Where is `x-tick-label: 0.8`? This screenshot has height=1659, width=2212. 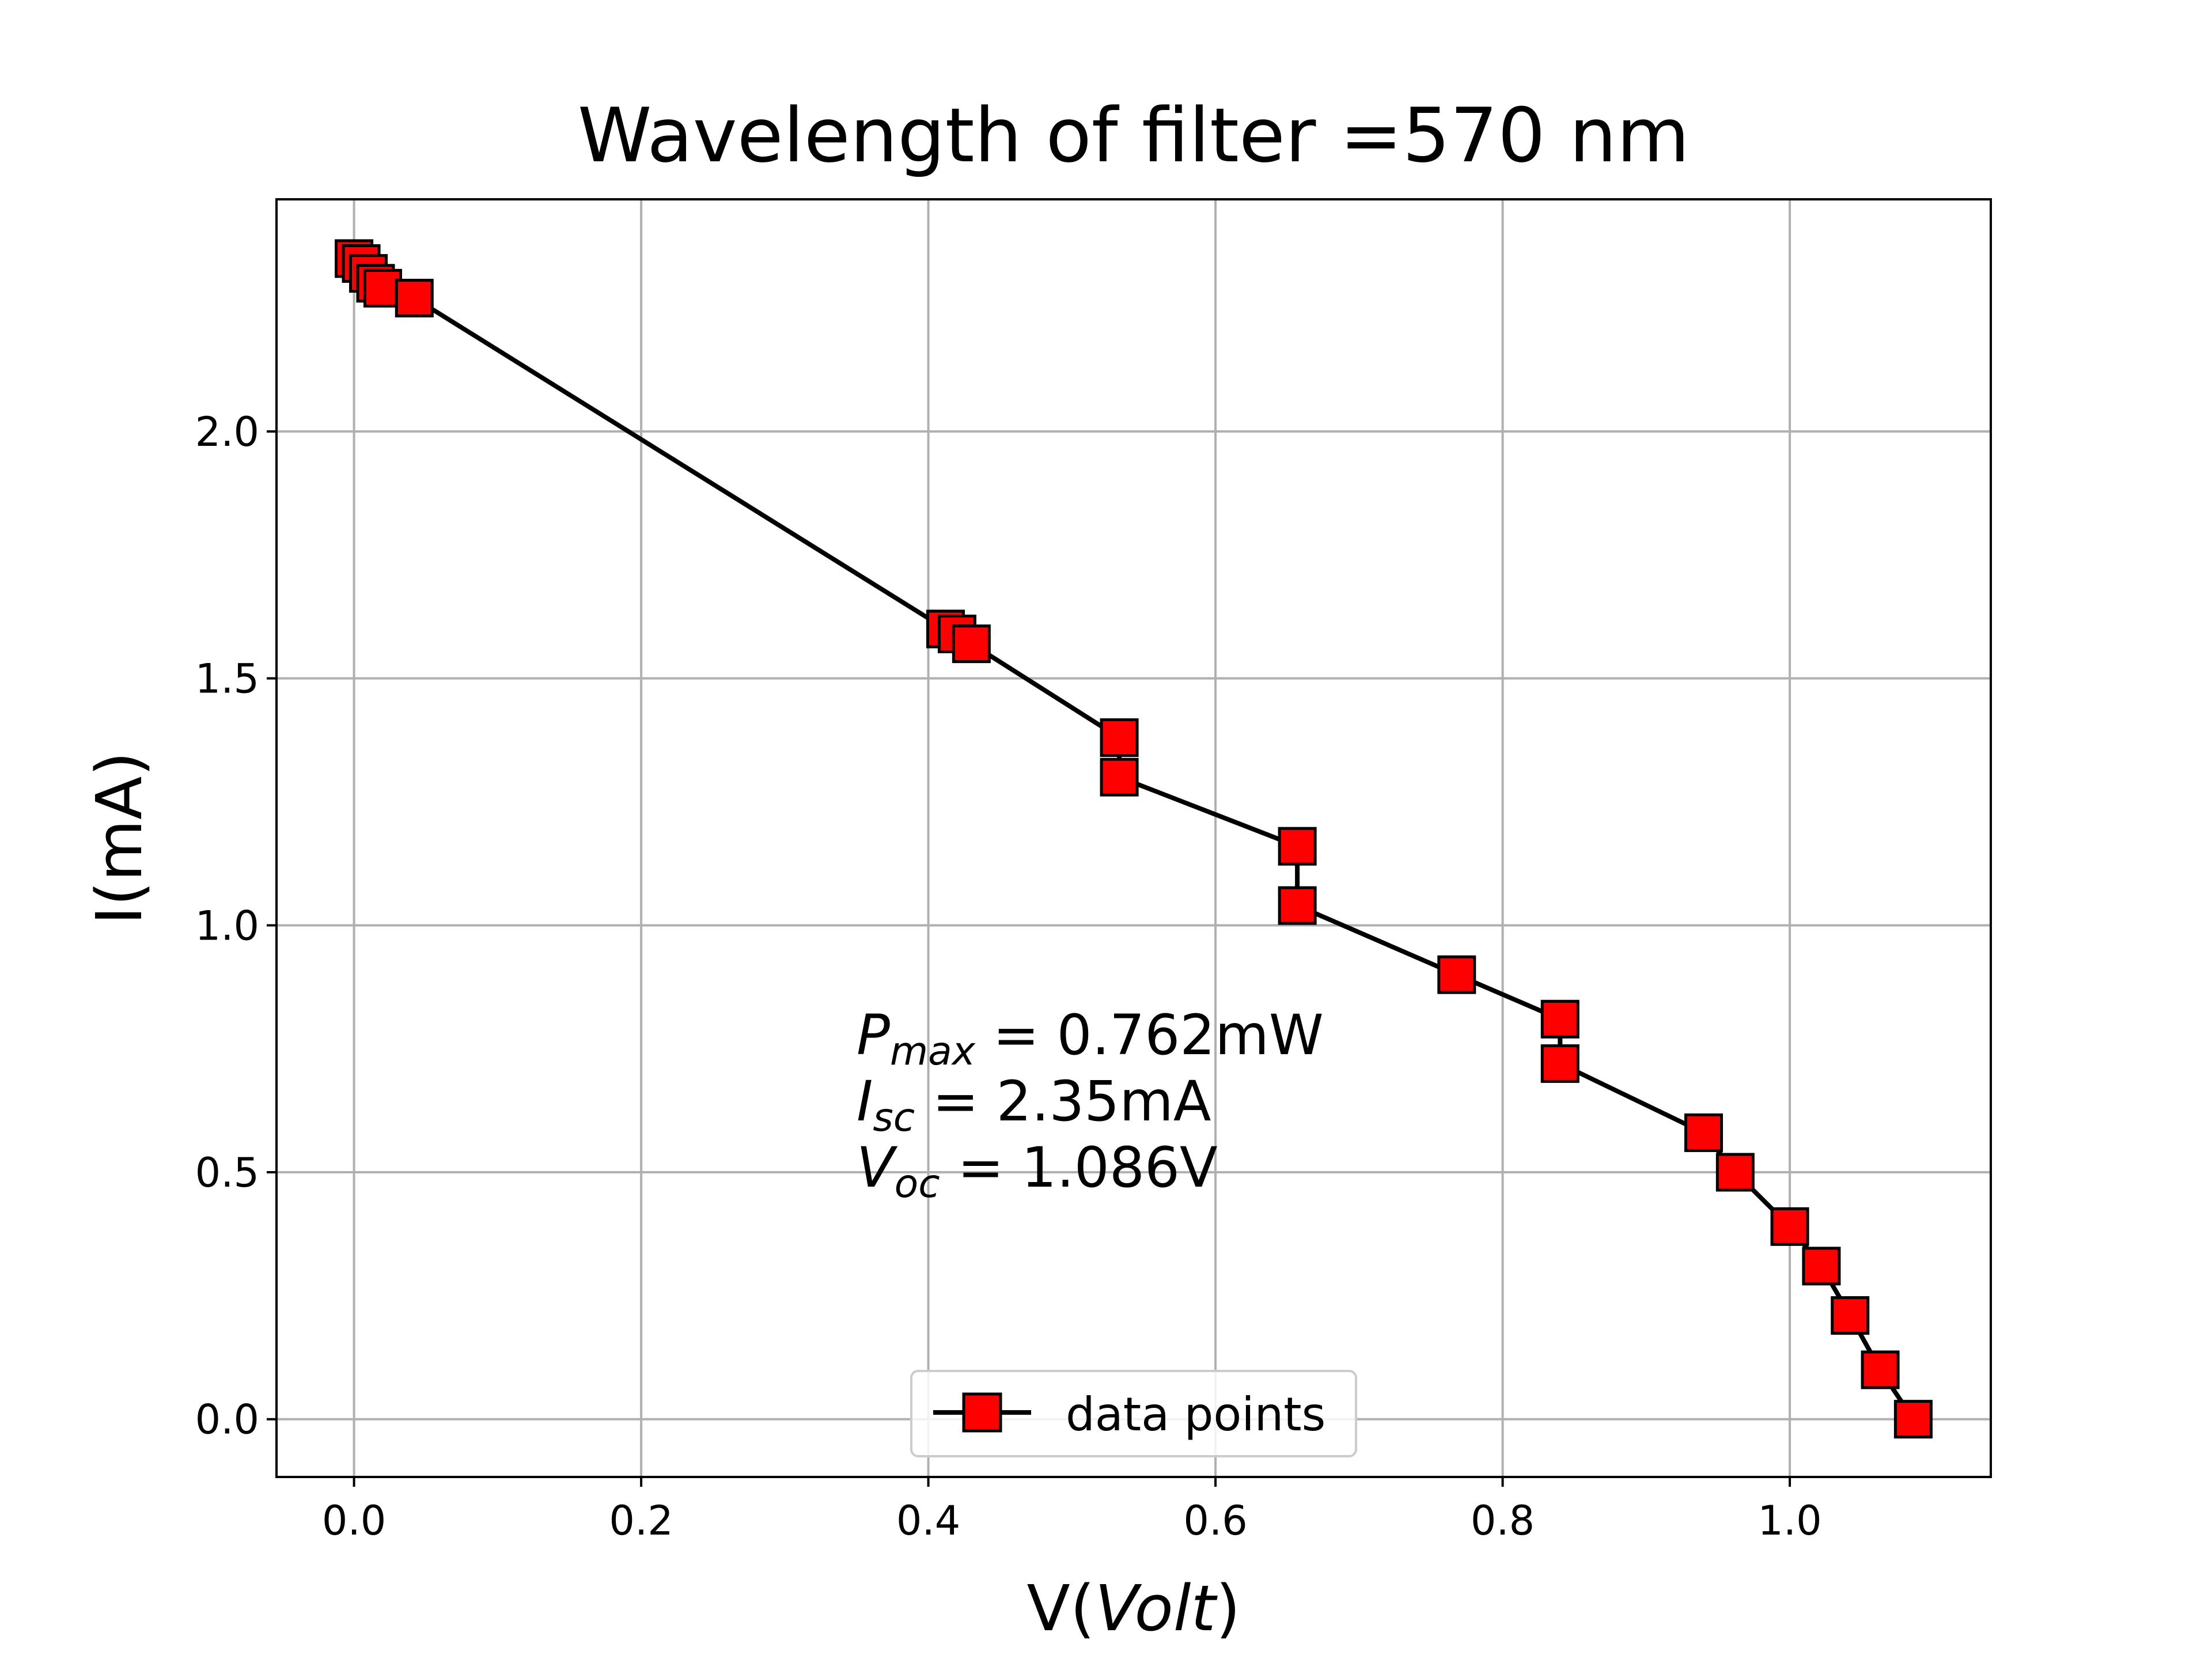
x-tick-label: 0.8 is located at coordinates (1503, 1520).